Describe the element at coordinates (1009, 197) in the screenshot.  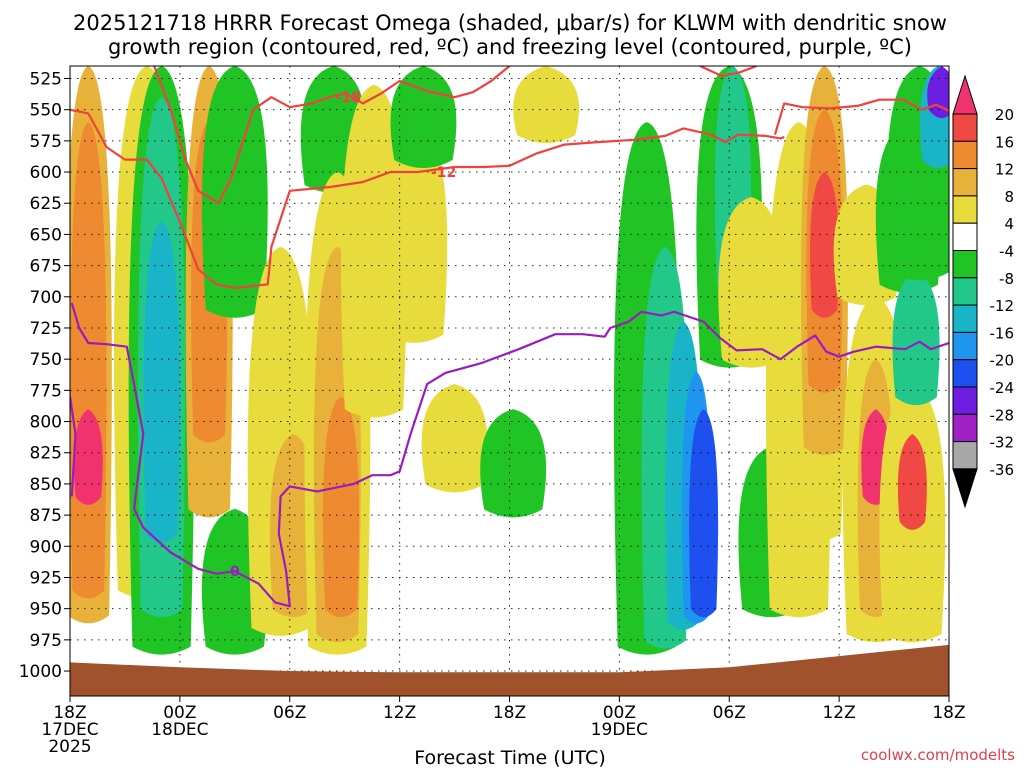
I see `colorbar-tick-label: 8` at that location.